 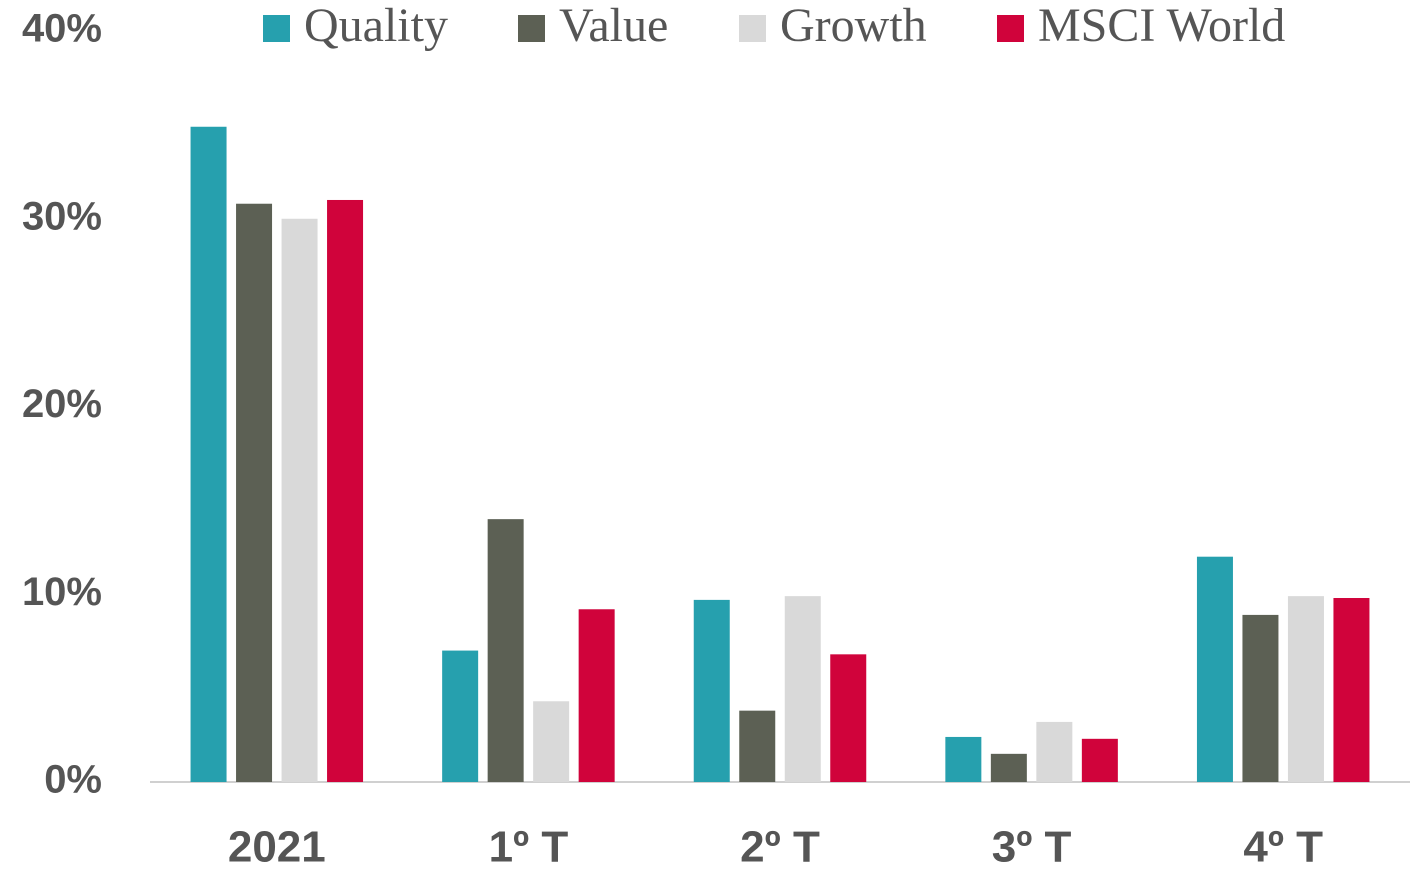 I want to click on legend-label: MSCI World, so click(x=1161, y=26).